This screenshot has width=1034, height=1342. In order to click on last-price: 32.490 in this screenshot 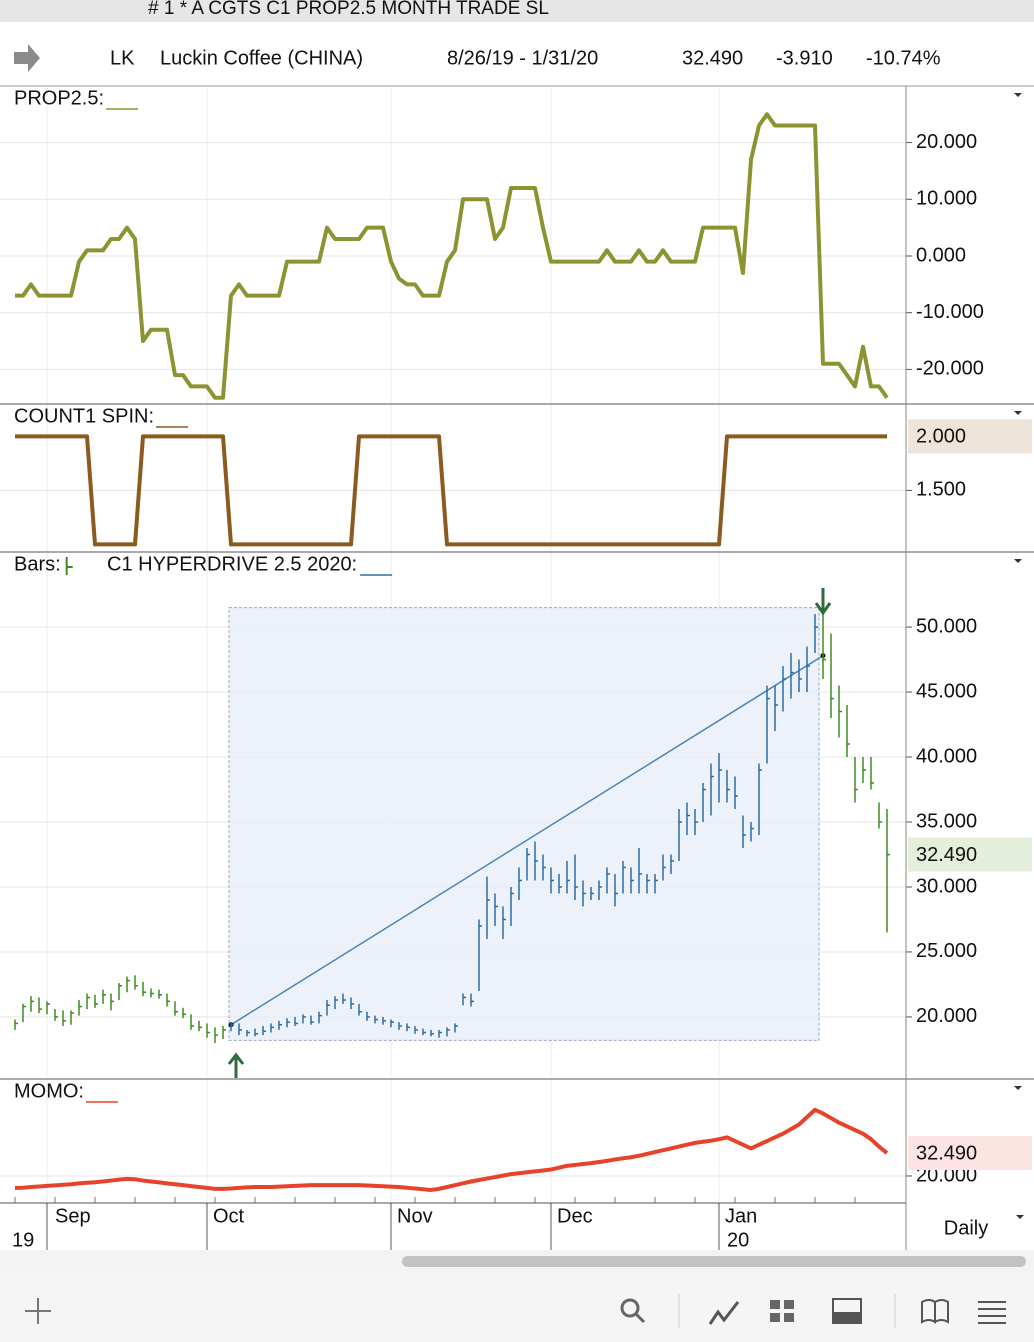, I will do `click(712, 58)`.